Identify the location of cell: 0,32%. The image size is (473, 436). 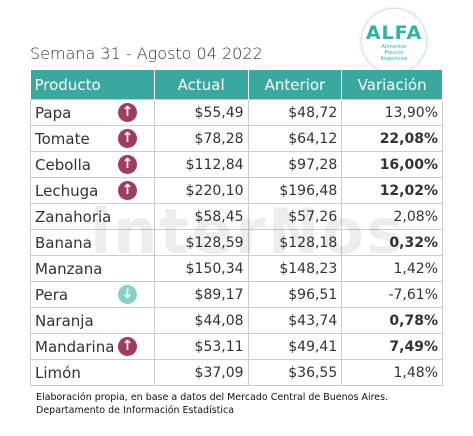
(392, 242).